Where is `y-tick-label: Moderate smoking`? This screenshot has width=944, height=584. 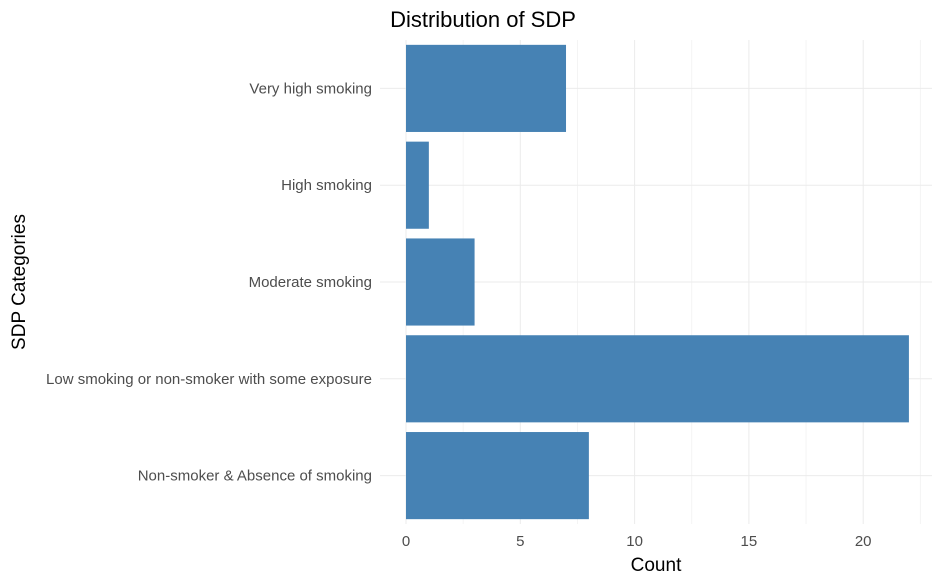 y-tick-label: Moderate smoking is located at coordinates (310, 282).